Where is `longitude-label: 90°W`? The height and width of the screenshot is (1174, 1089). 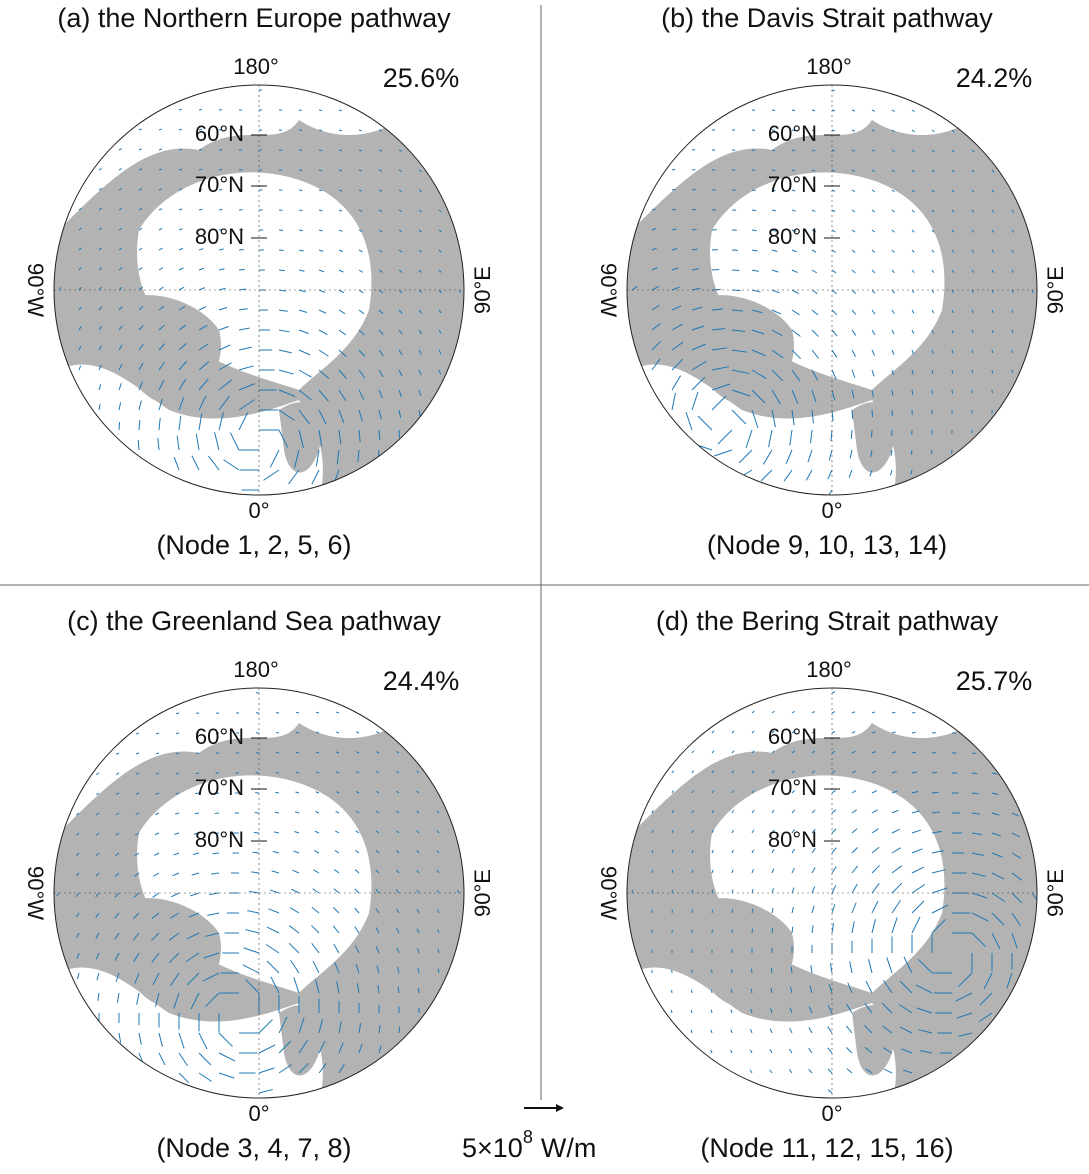 longitude-label: 90°W is located at coordinates (35, 290).